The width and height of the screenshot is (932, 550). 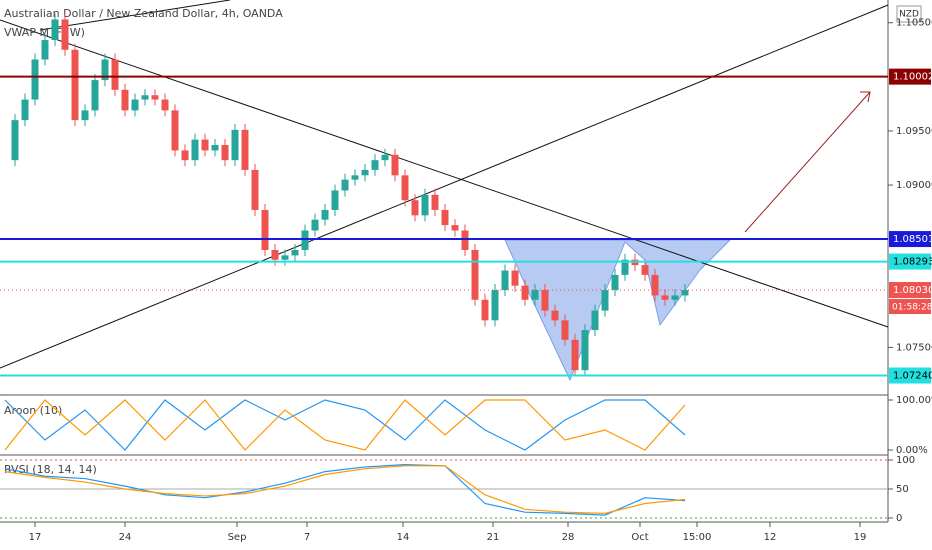 I want to click on x-tick-label: 17, so click(x=35, y=537).